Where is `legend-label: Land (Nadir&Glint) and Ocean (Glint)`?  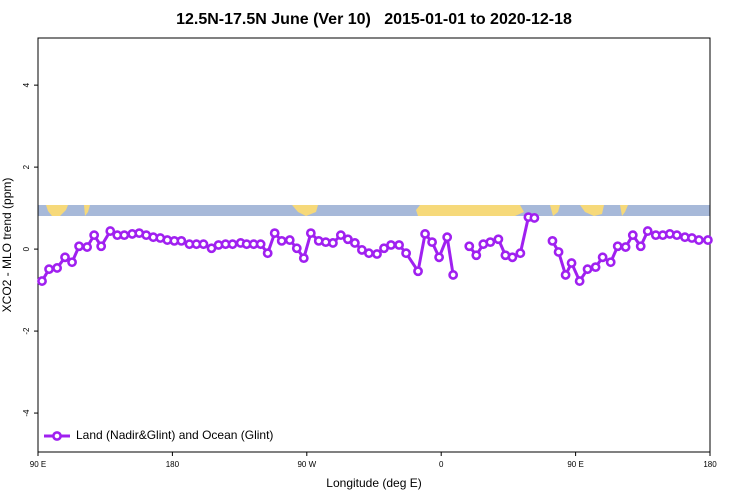 legend-label: Land (Nadir&Glint) and Ocean (Glint) is located at coordinates (174, 435).